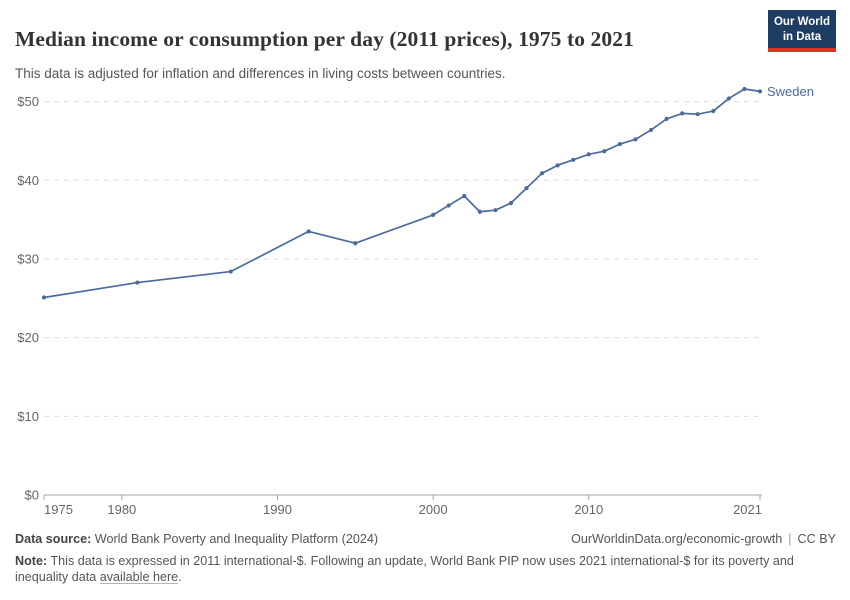 The width and height of the screenshot is (850, 600). What do you see at coordinates (53, 539) in the screenshot?
I see `datasource-label: Data source:` at bounding box center [53, 539].